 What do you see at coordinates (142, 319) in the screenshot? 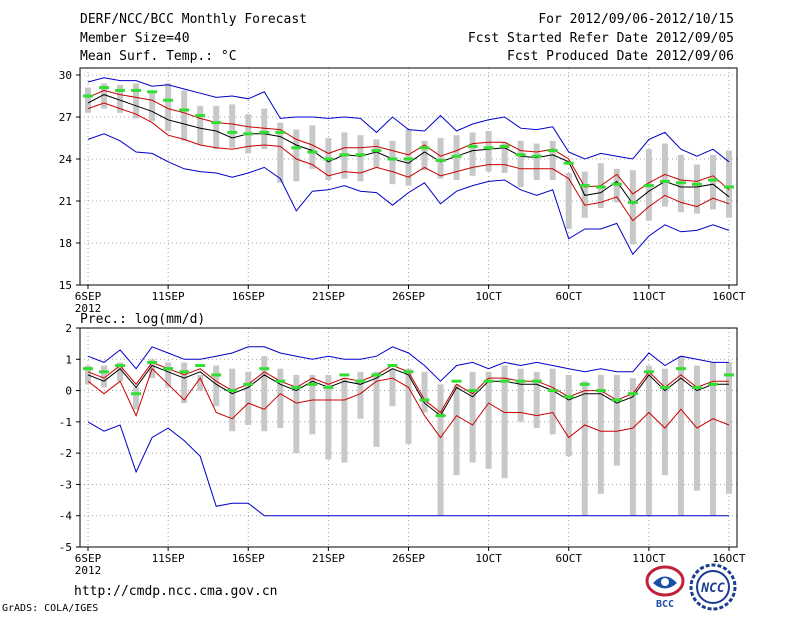
I see `precip-panel-title: Prec.: log(mm/d)` at bounding box center [142, 319].